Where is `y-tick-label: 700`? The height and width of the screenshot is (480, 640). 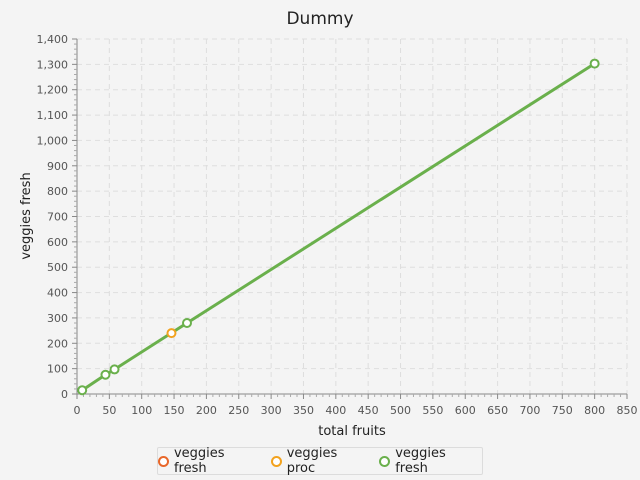
y-tick-label: 700 is located at coordinates (57, 217).